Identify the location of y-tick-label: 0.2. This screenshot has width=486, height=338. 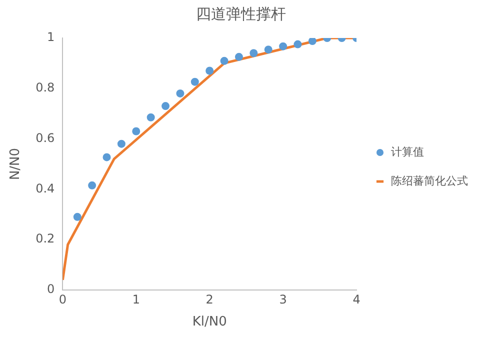
(45, 239).